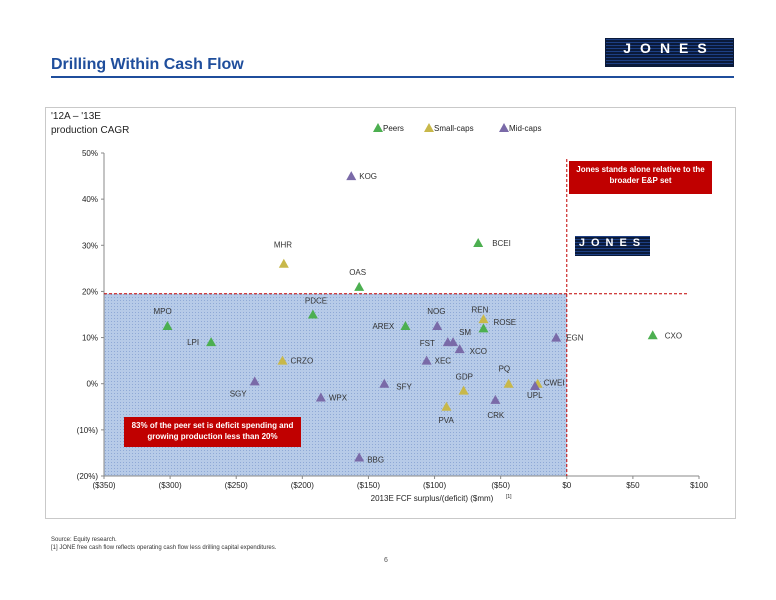  I want to click on y-tick-label: 40%, so click(90, 199).